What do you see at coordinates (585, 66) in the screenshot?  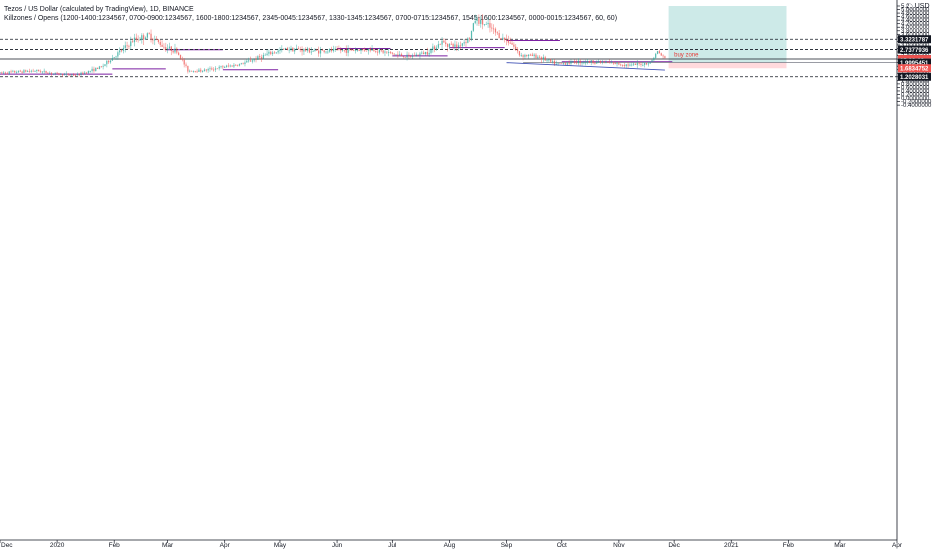 I see `trendline` at bounding box center [585, 66].